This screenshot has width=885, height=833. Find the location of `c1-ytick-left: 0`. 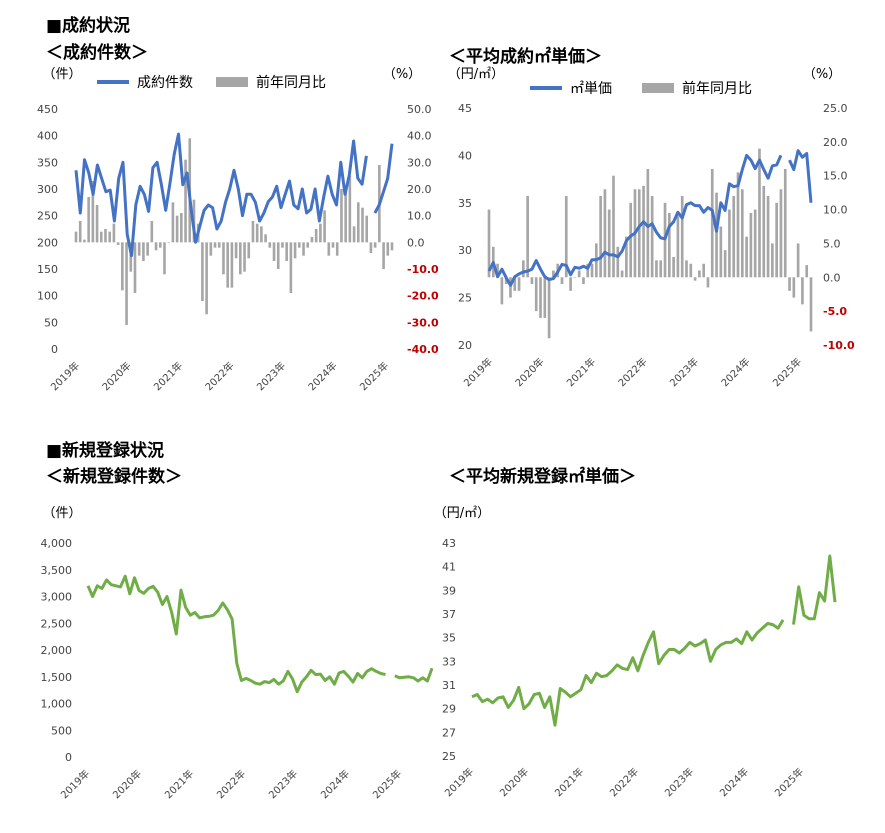

c1-ytick-left: 0 is located at coordinates (54, 349).